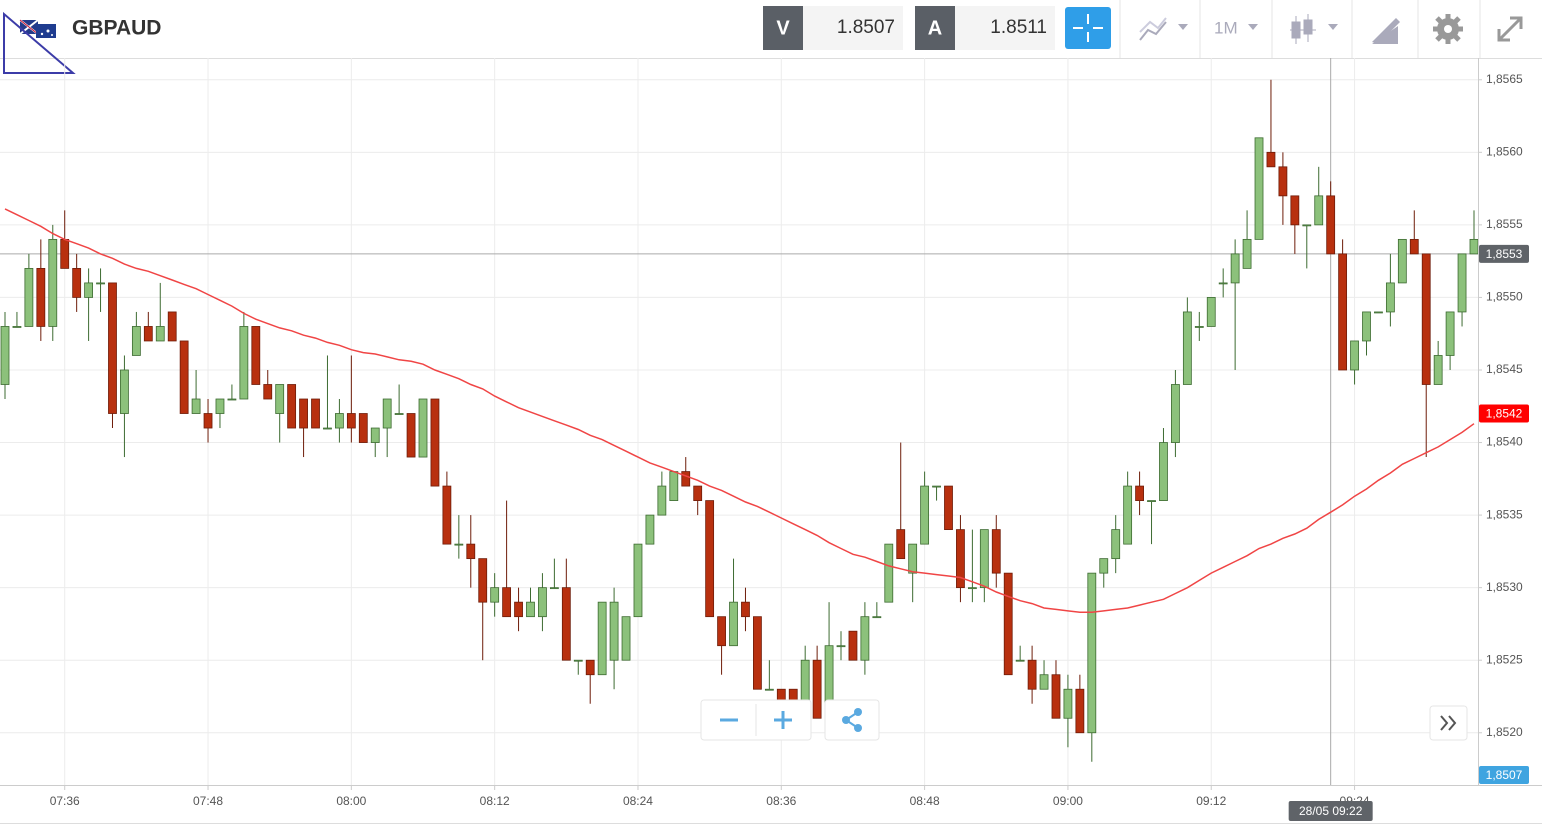  I want to click on fullscreen-button, so click(1510, 29).